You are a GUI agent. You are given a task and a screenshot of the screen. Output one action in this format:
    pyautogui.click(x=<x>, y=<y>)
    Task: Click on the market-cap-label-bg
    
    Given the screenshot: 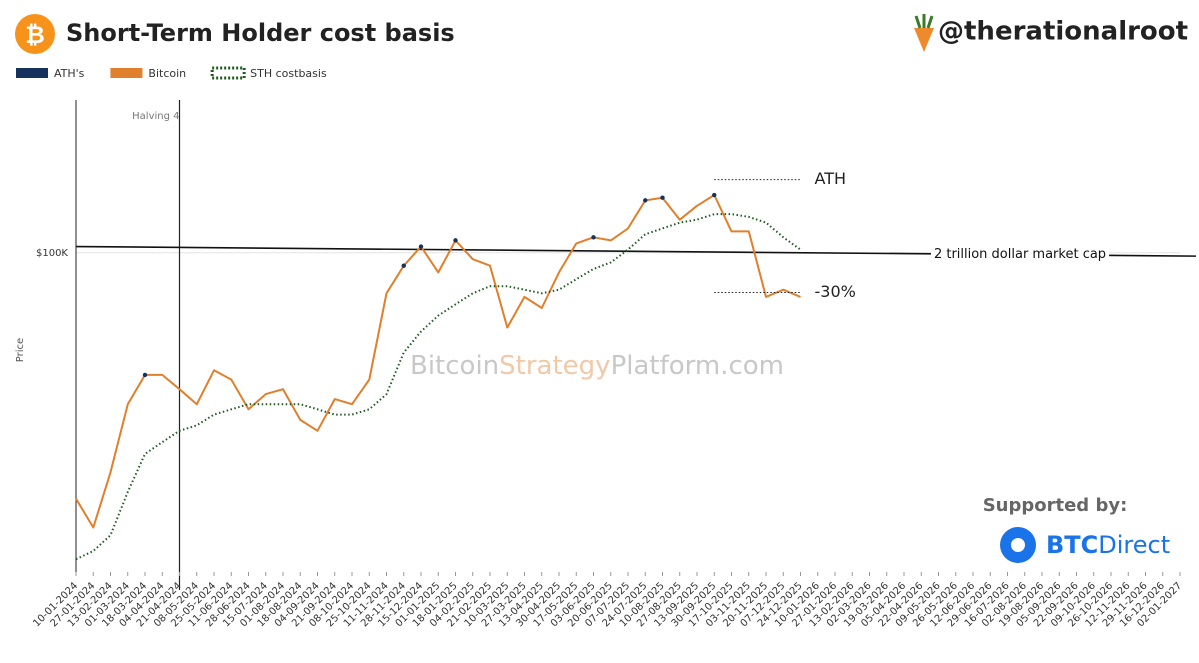 What is the action you would take?
    pyautogui.click(x=1020, y=255)
    